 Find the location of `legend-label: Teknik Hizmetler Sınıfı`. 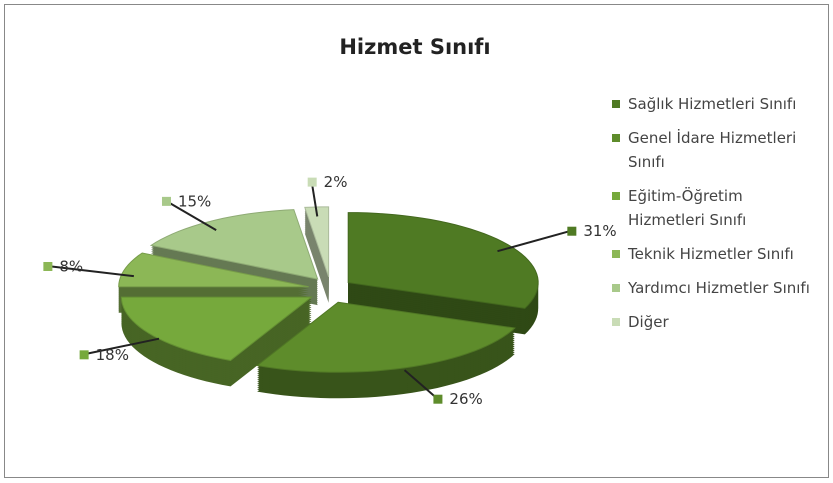

legend-label: Teknik Hizmetler Sınıfı is located at coordinates (711, 254).